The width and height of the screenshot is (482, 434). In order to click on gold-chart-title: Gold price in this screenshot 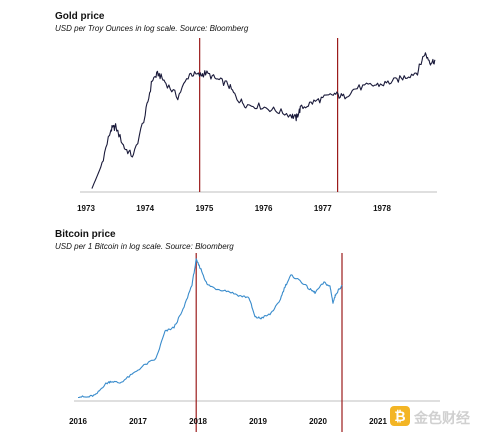, I will do `click(80, 16)`.